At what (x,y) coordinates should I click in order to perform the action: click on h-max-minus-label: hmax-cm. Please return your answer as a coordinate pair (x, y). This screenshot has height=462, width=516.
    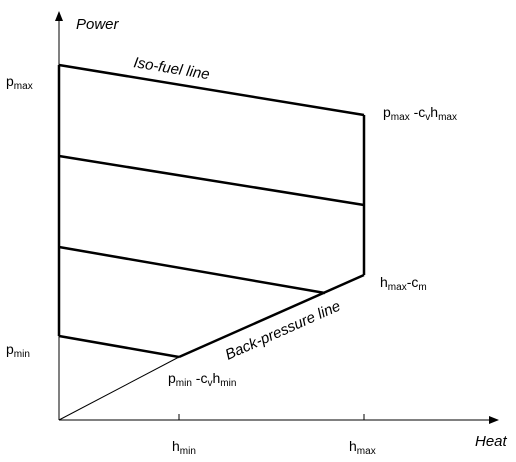
    Looking at the image, I should click on (403, 283).